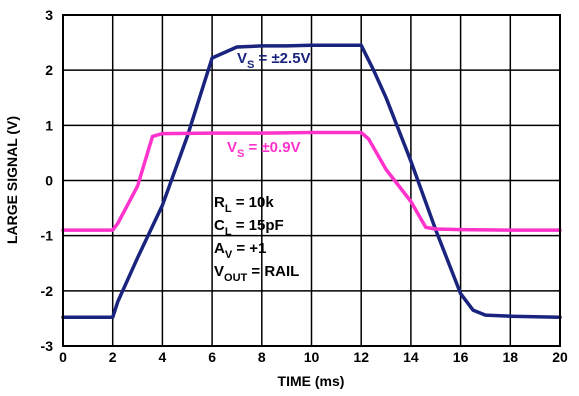 This screenshot has height=396, width=579. What do you see at coordinates (113, 357) in the screenshot?
I see `x-tick-label: 2` at bounding box center [113, 357].